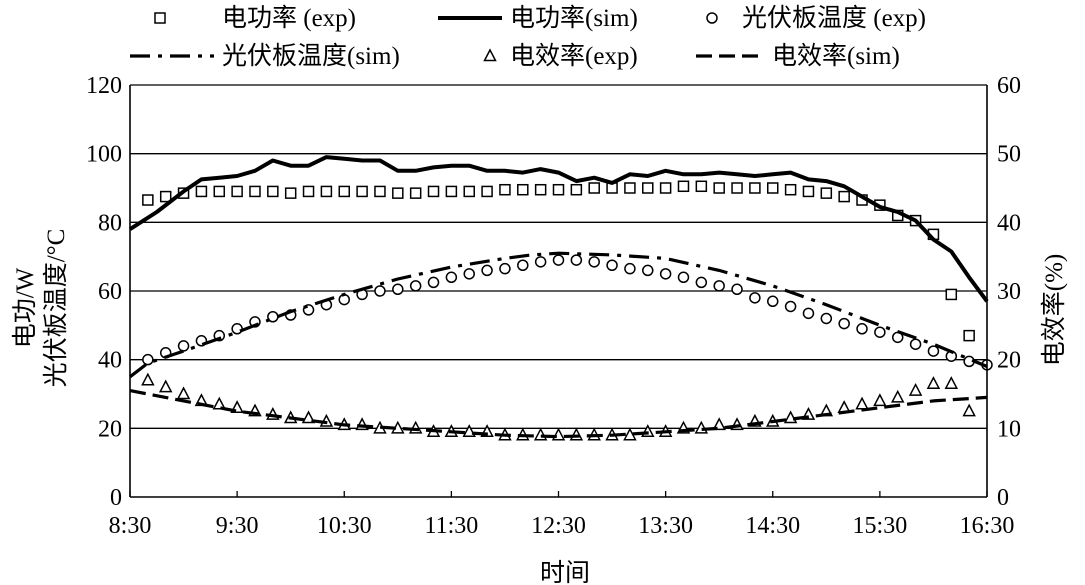  What do you see at coordinates (104, 155) in the screenshot?
I see `y-left-tick-label: 100` at bounding box center [104, 155].